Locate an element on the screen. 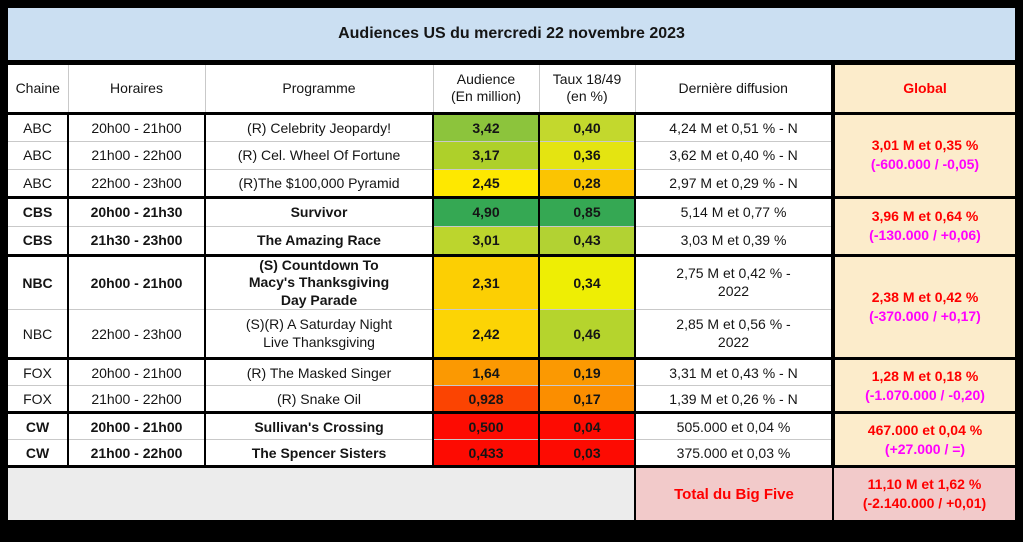  cell-audience: 0,433 is located at coordinates (485, 453).